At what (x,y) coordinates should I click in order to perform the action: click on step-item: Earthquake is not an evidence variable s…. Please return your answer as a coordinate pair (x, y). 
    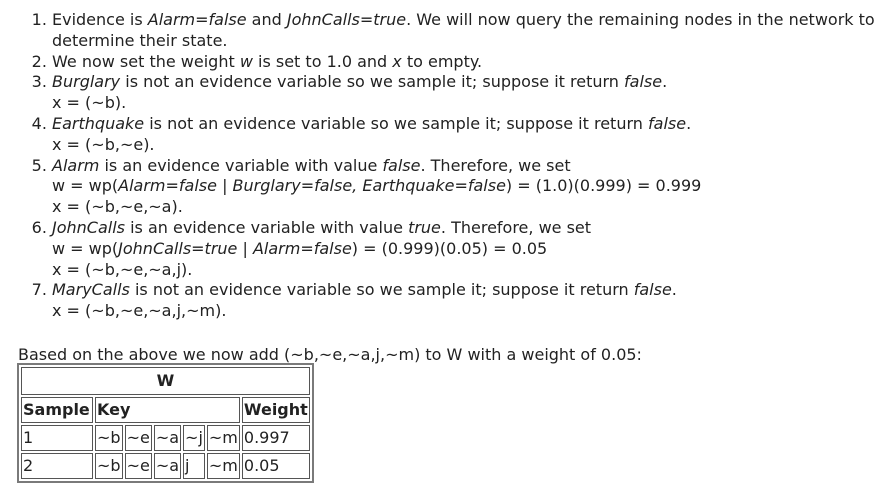
    Looking at the image, I should click on (471, 135).